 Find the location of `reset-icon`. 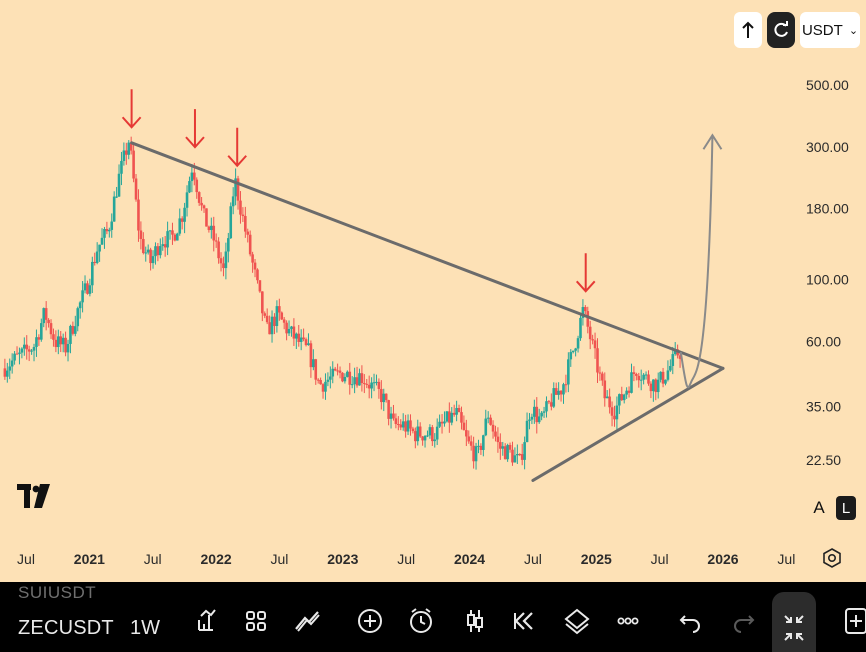

reset-icon is located at coordinates (781, 29).